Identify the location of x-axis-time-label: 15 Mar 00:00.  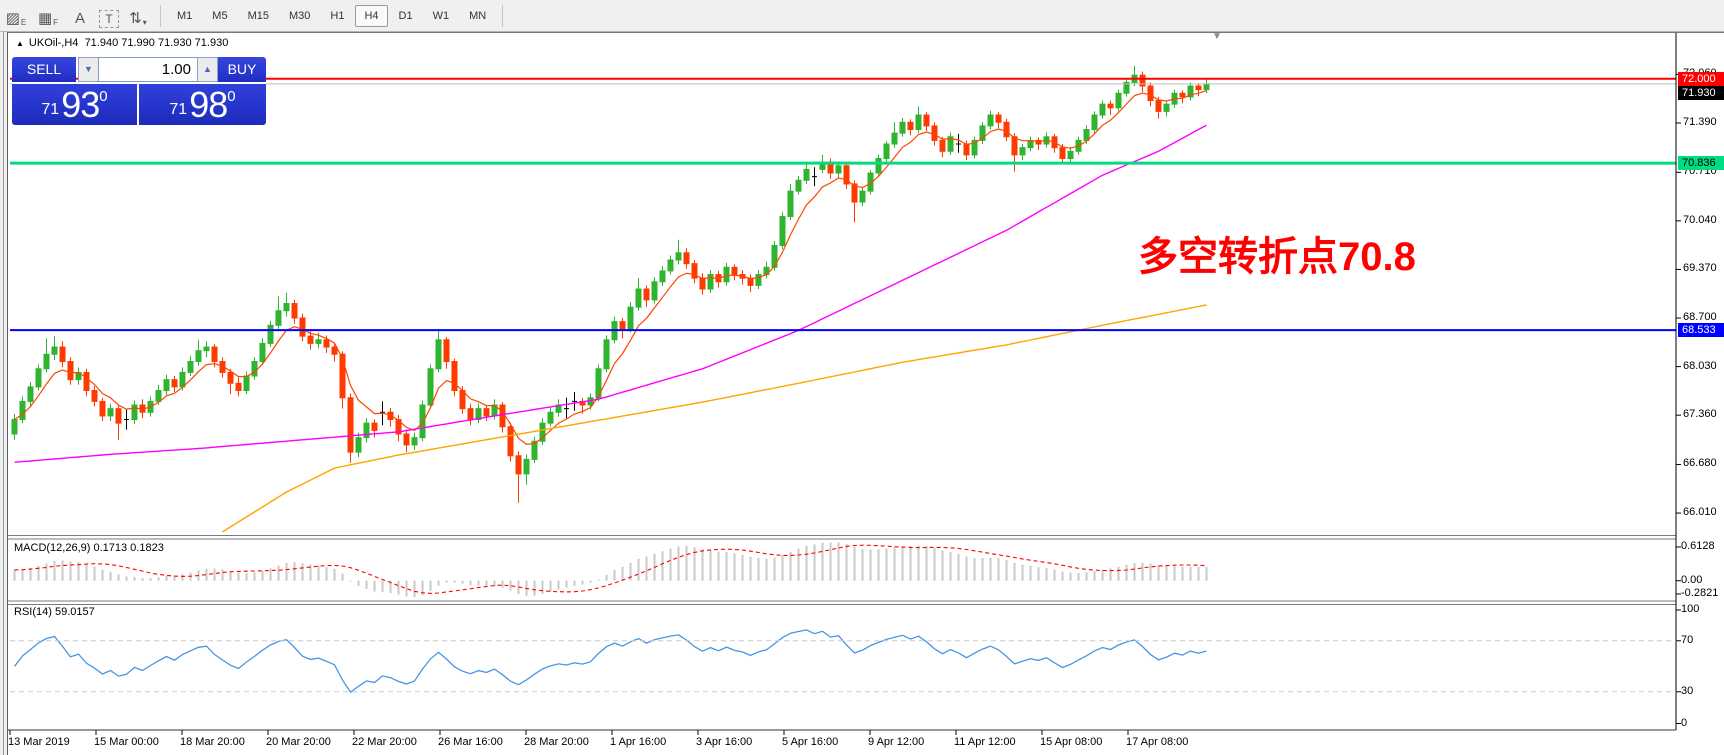
(126, 742).